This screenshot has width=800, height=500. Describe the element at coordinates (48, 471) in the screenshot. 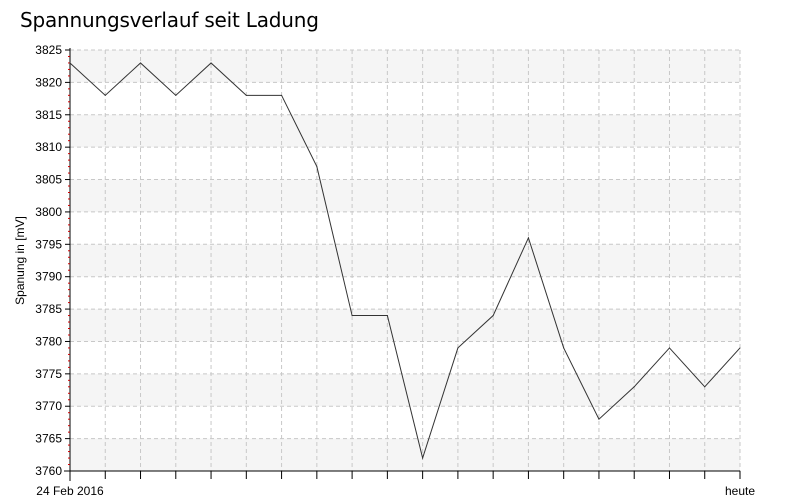

I see `y-tick-label: 3760` at that location.